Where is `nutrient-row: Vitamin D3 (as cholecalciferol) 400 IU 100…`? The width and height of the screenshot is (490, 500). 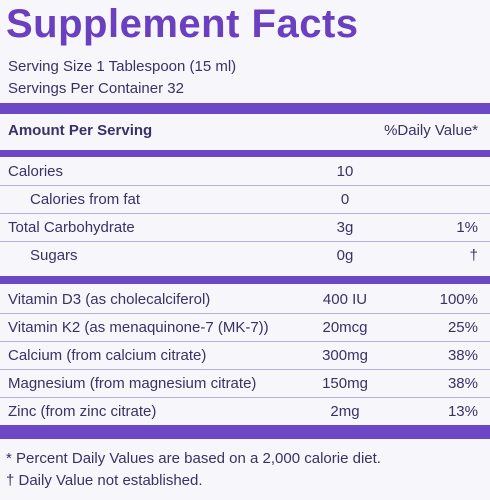
nutrient-row: Vitamin D3 (as cholecalciferol) 400 IU 100… is located at coordinates (245, 300).